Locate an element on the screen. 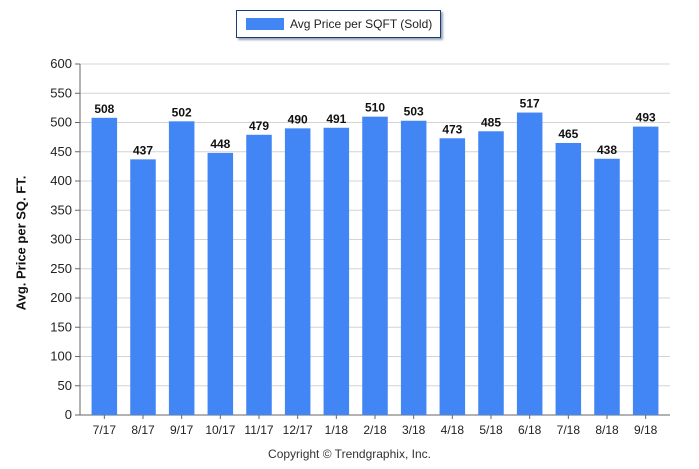 This screenshot has width=699, height=469. y-tick-label: 250 is located at coordinates (61, 268).